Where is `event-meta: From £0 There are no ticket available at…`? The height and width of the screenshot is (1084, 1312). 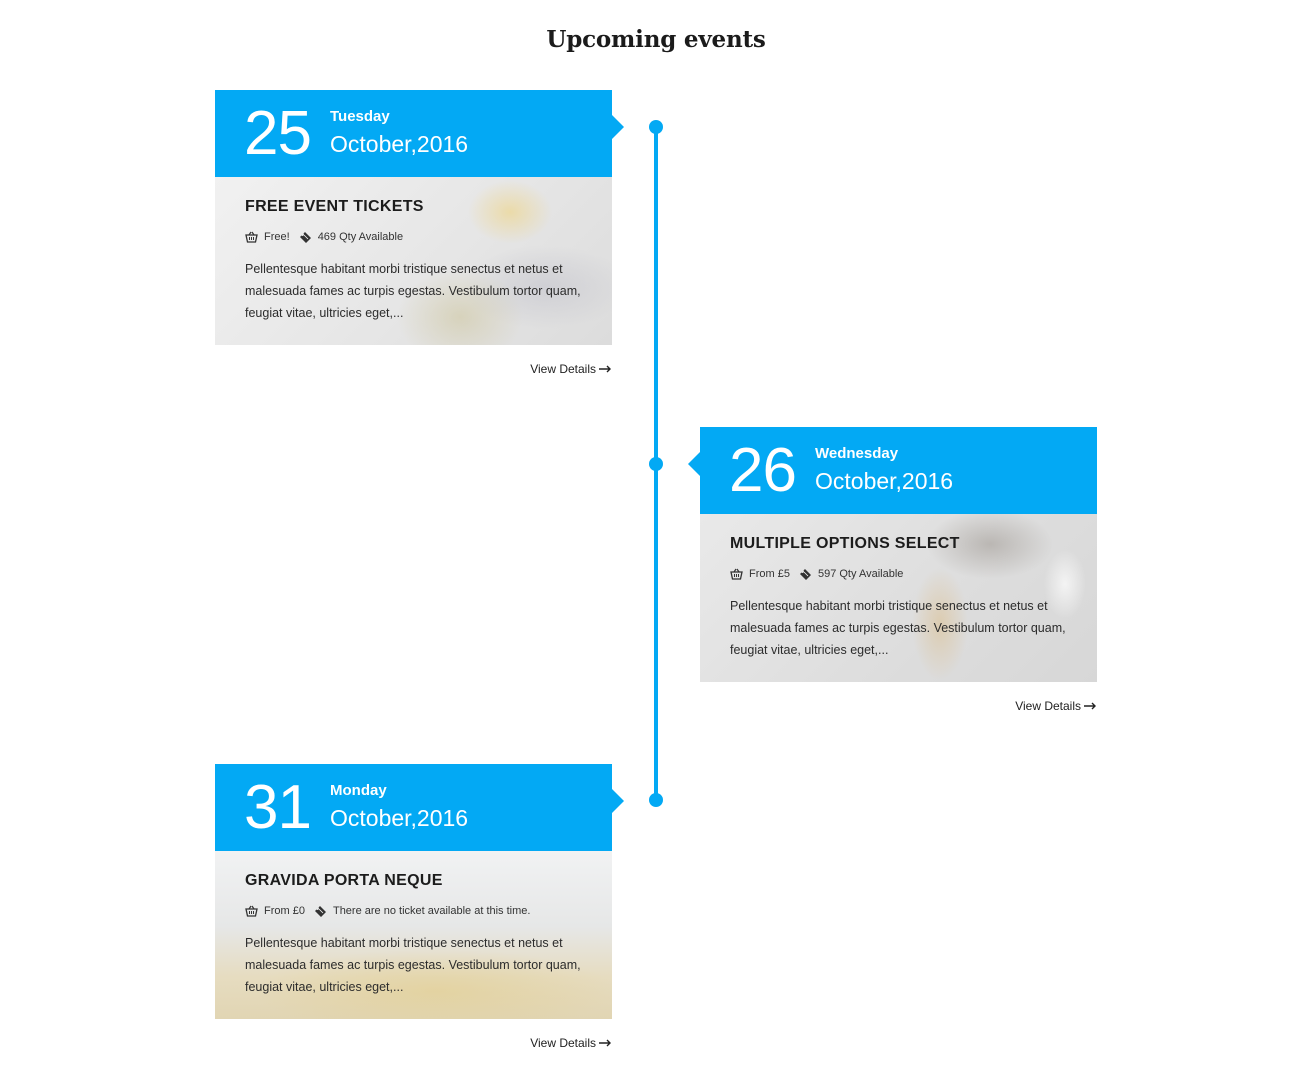
event-meta: From £0 There are no ticket available at… is located at coordinates (413, 911).